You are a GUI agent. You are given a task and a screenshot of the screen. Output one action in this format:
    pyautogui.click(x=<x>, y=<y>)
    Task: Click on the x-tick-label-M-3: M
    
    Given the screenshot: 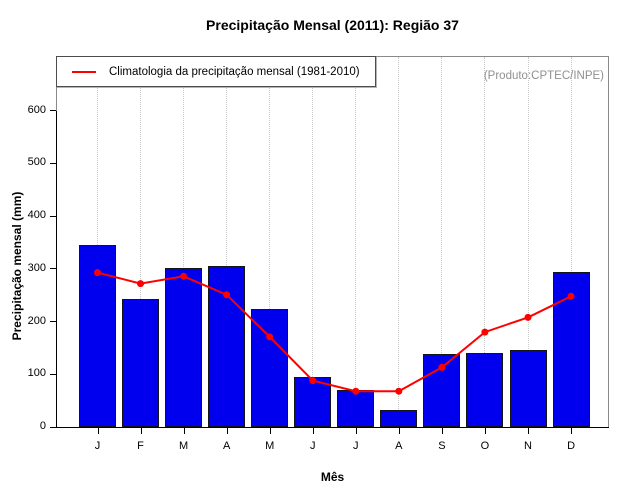 What is the action you would take?
    pyautogui.click(x=184, y=446)
    